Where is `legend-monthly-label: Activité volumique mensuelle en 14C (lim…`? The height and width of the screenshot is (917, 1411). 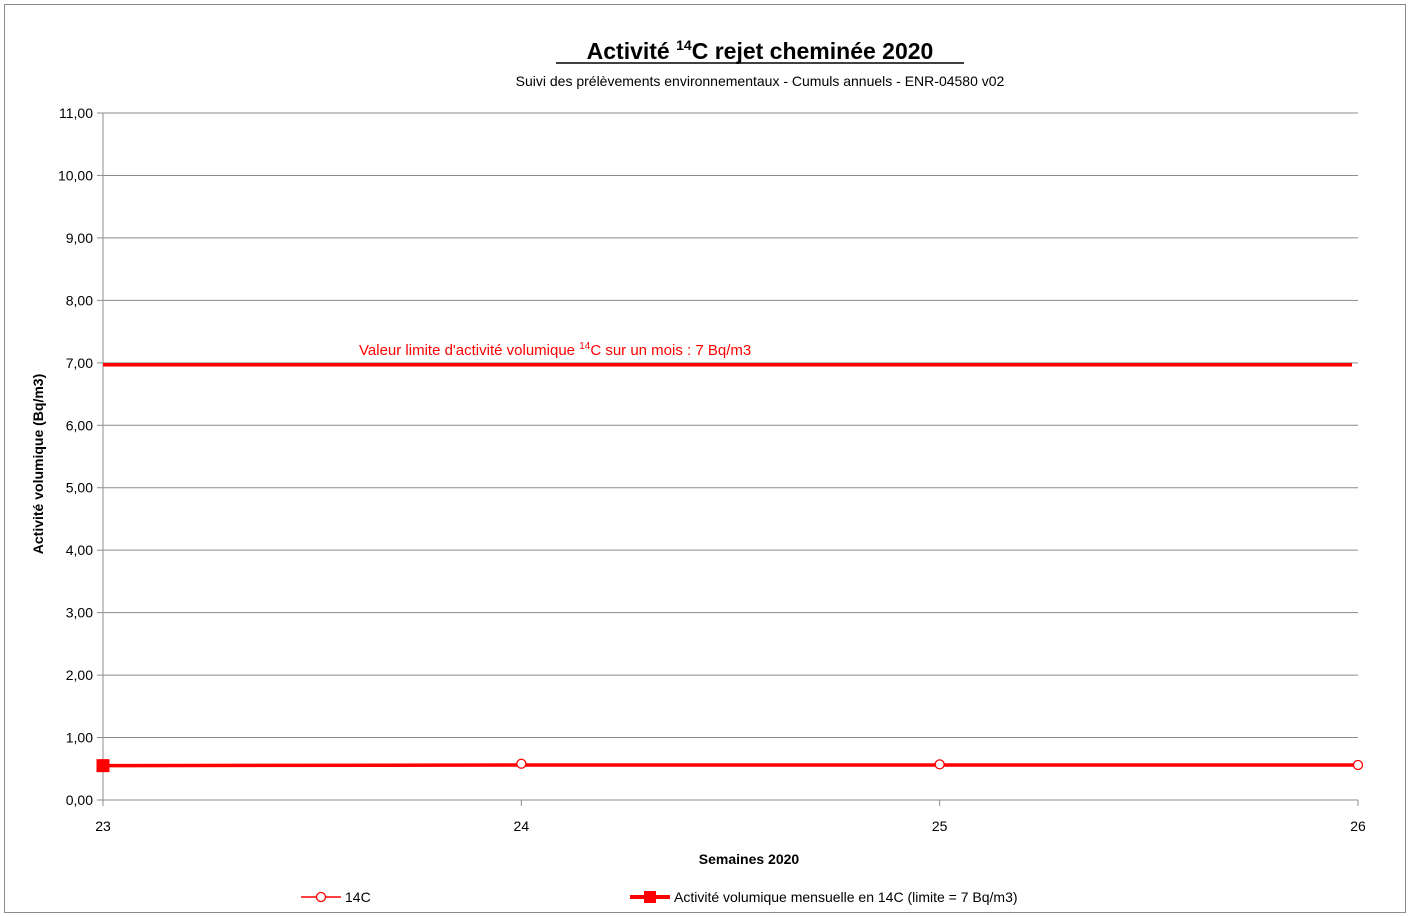 legend-monthly-label: Activité volumique mensuelle en 14C (lim… is located at coordinates (846, 897).